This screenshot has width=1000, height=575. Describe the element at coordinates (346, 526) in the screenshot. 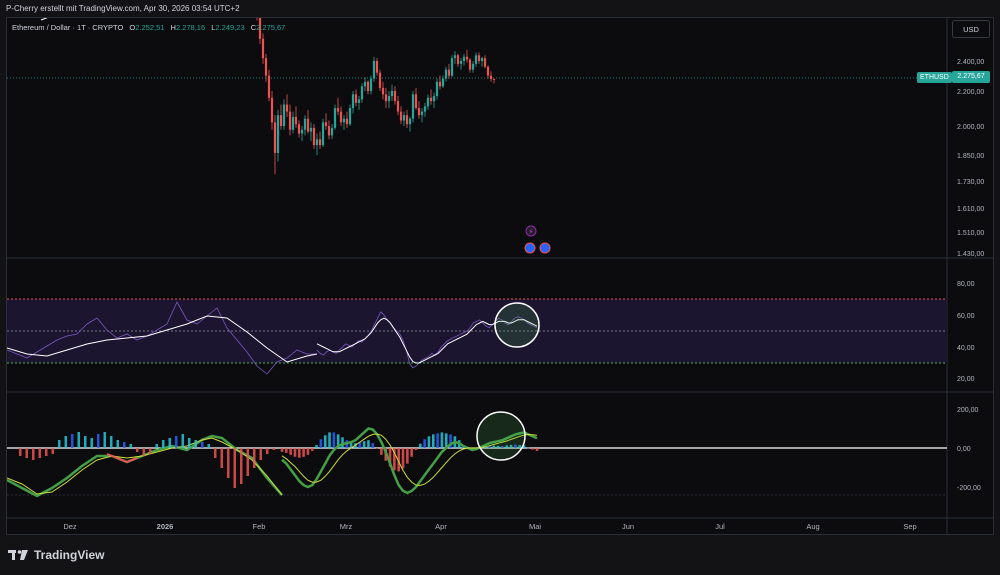

I see `time-tick-label: Mrz` at that location.